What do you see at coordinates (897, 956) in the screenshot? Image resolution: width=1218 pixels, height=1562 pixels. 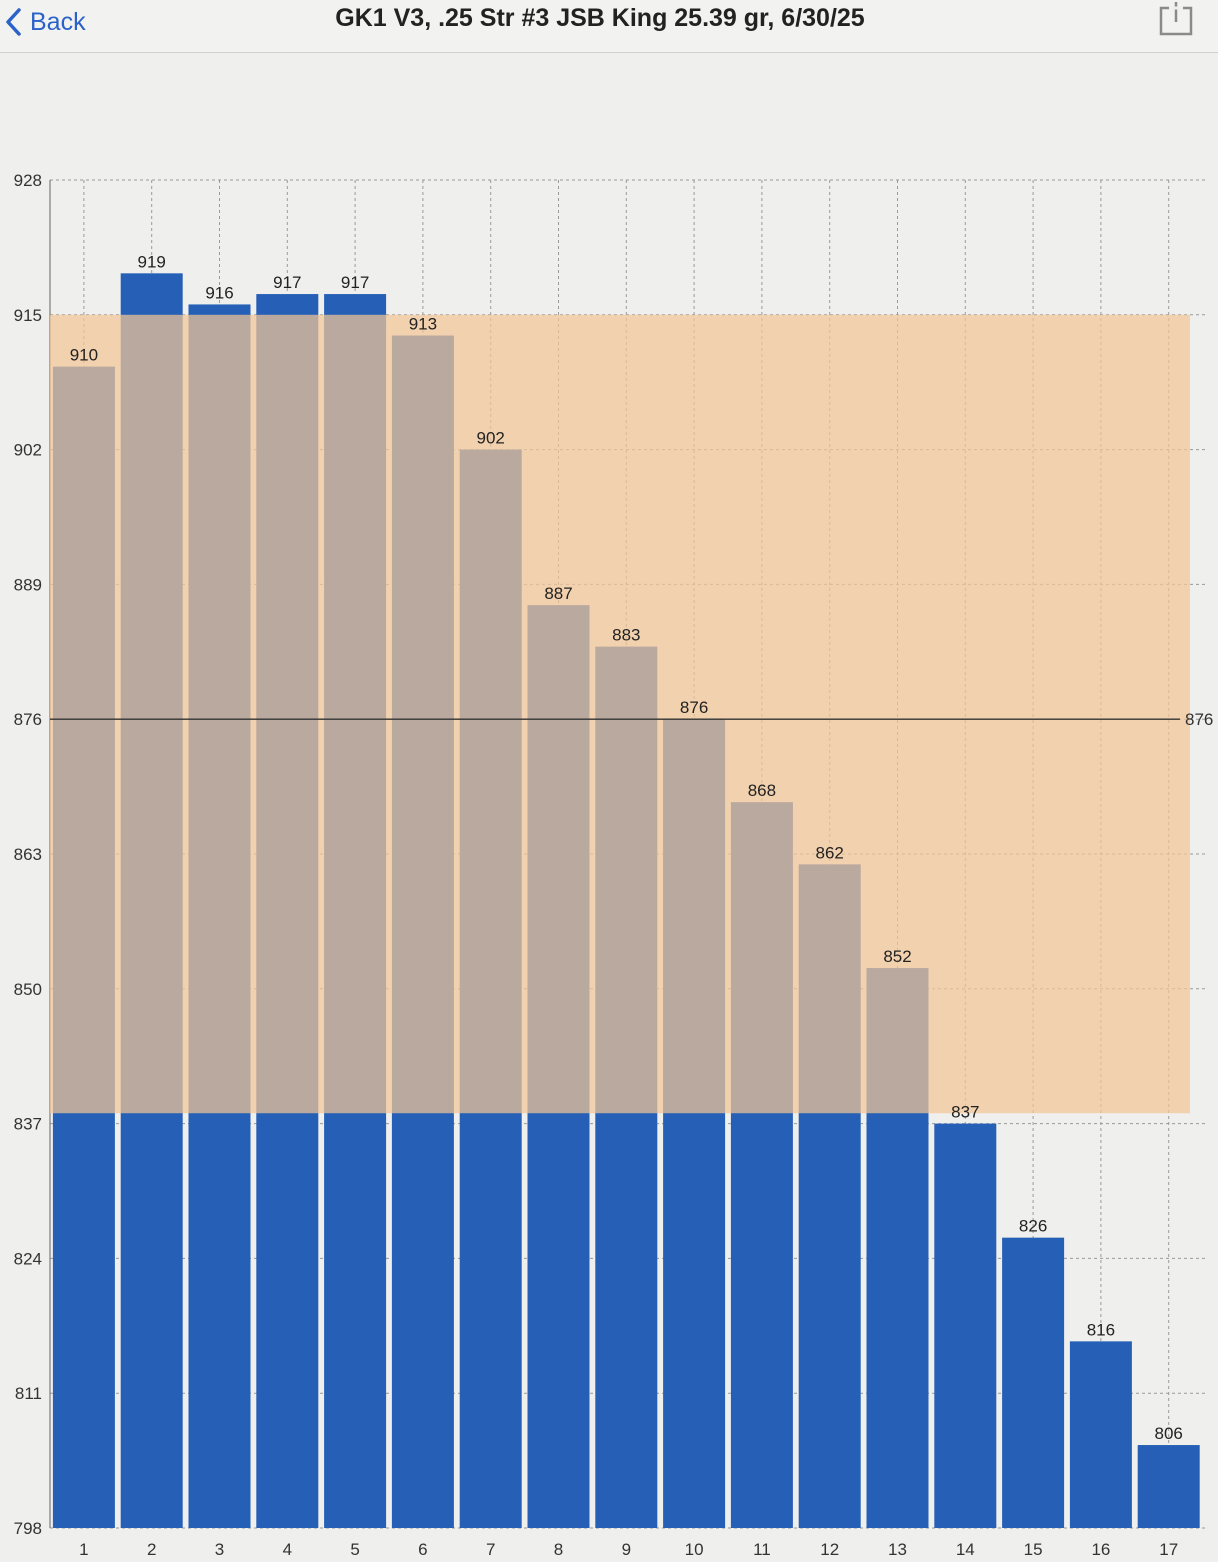 I see `value-label: 852` at bounding box center [897, 956].